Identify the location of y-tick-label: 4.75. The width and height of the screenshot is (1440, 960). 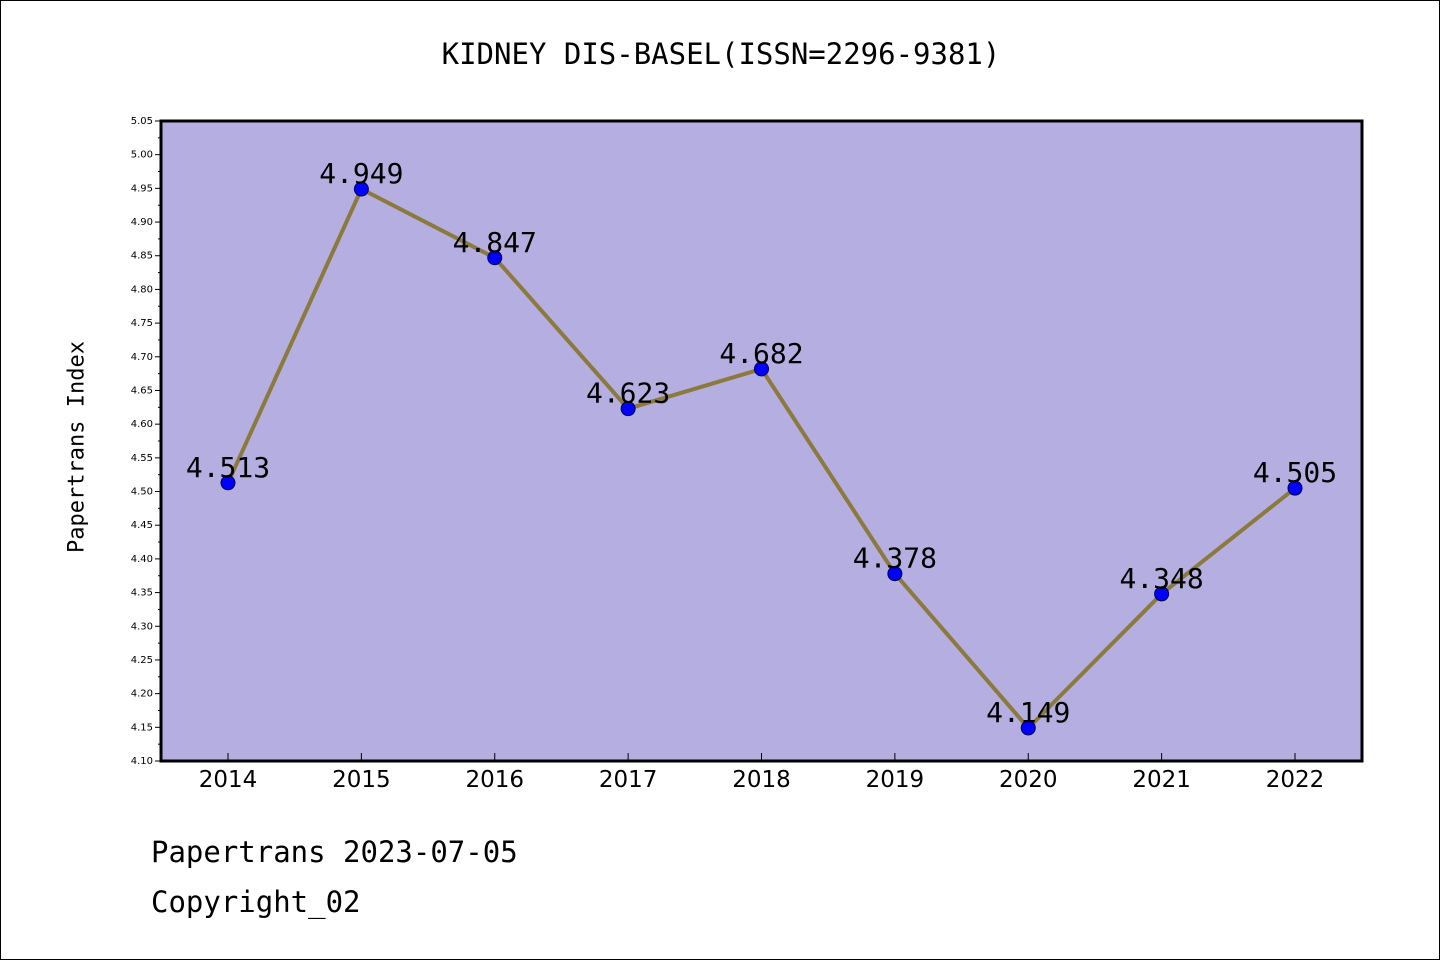
(142, 323).